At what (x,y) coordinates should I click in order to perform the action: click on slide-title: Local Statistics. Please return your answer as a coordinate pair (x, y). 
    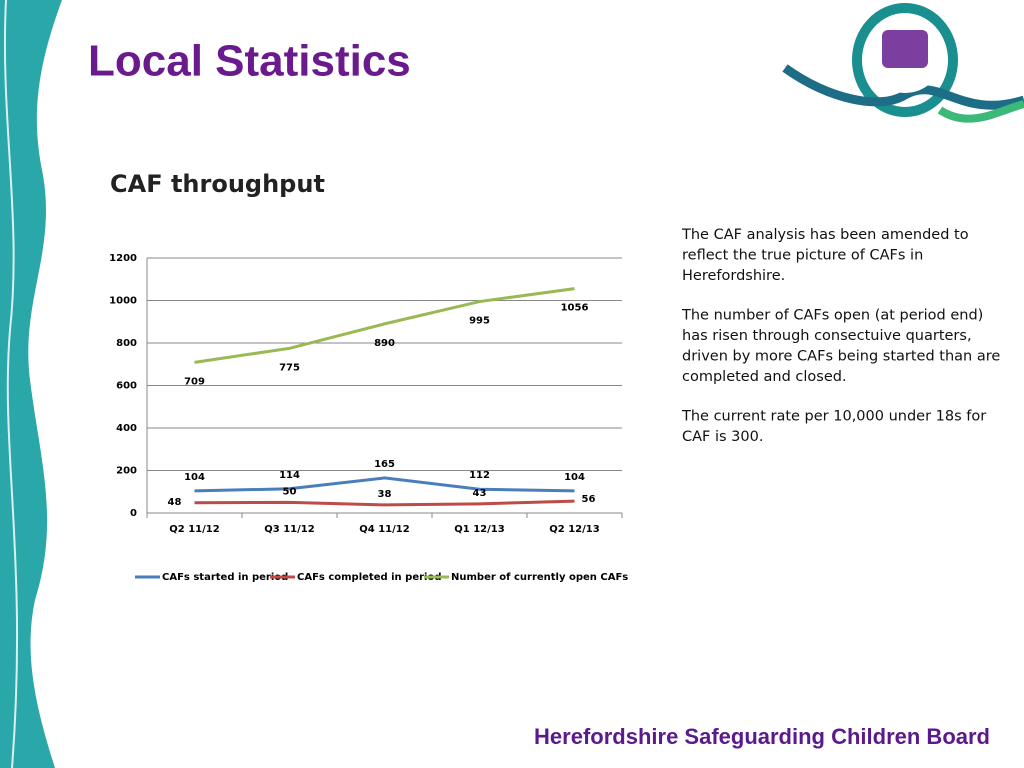
    Looking at the image, I should click on (249, 61).